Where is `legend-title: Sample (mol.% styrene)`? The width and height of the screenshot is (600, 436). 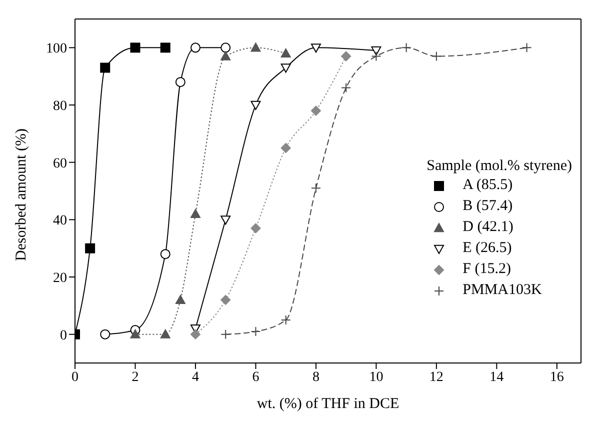
legend-title: Sample (mol.% styrene) is located at coordinates (499, 166).